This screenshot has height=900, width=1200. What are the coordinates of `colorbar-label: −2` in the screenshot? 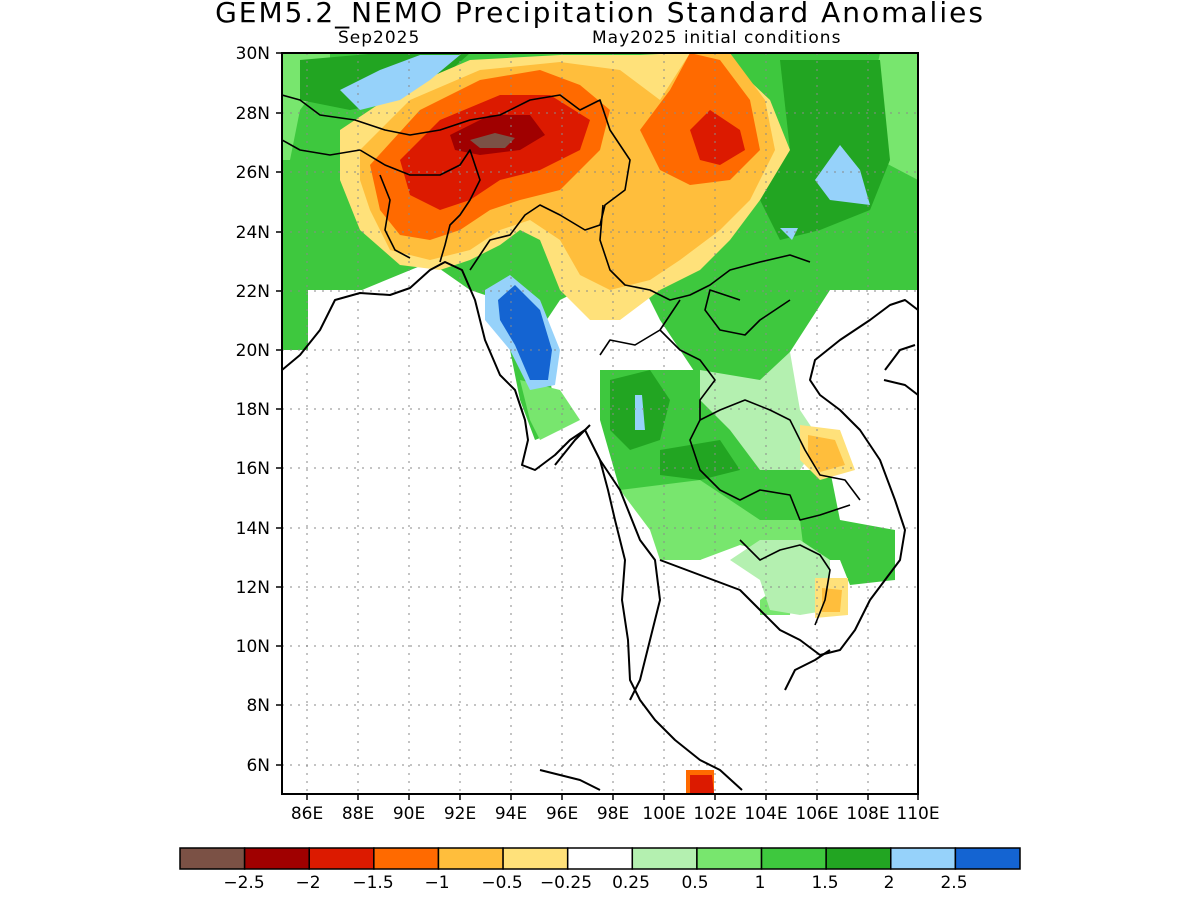 It's located at (307, 883).